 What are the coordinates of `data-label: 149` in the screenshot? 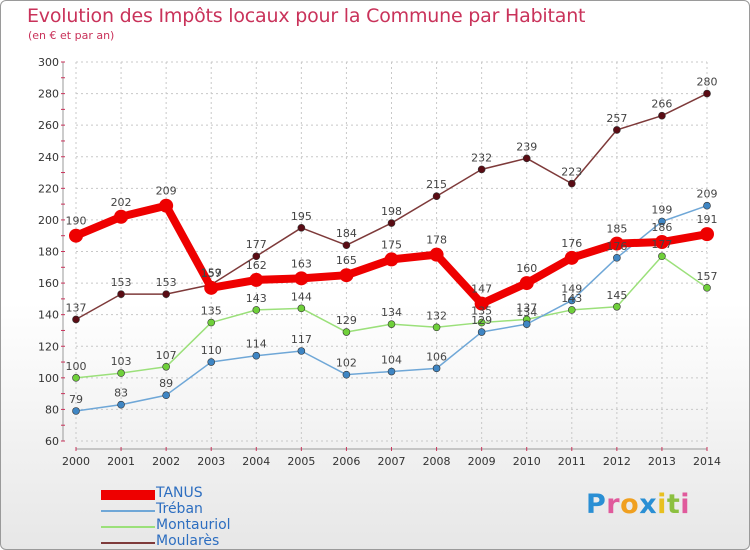 It's located at (571, 288).